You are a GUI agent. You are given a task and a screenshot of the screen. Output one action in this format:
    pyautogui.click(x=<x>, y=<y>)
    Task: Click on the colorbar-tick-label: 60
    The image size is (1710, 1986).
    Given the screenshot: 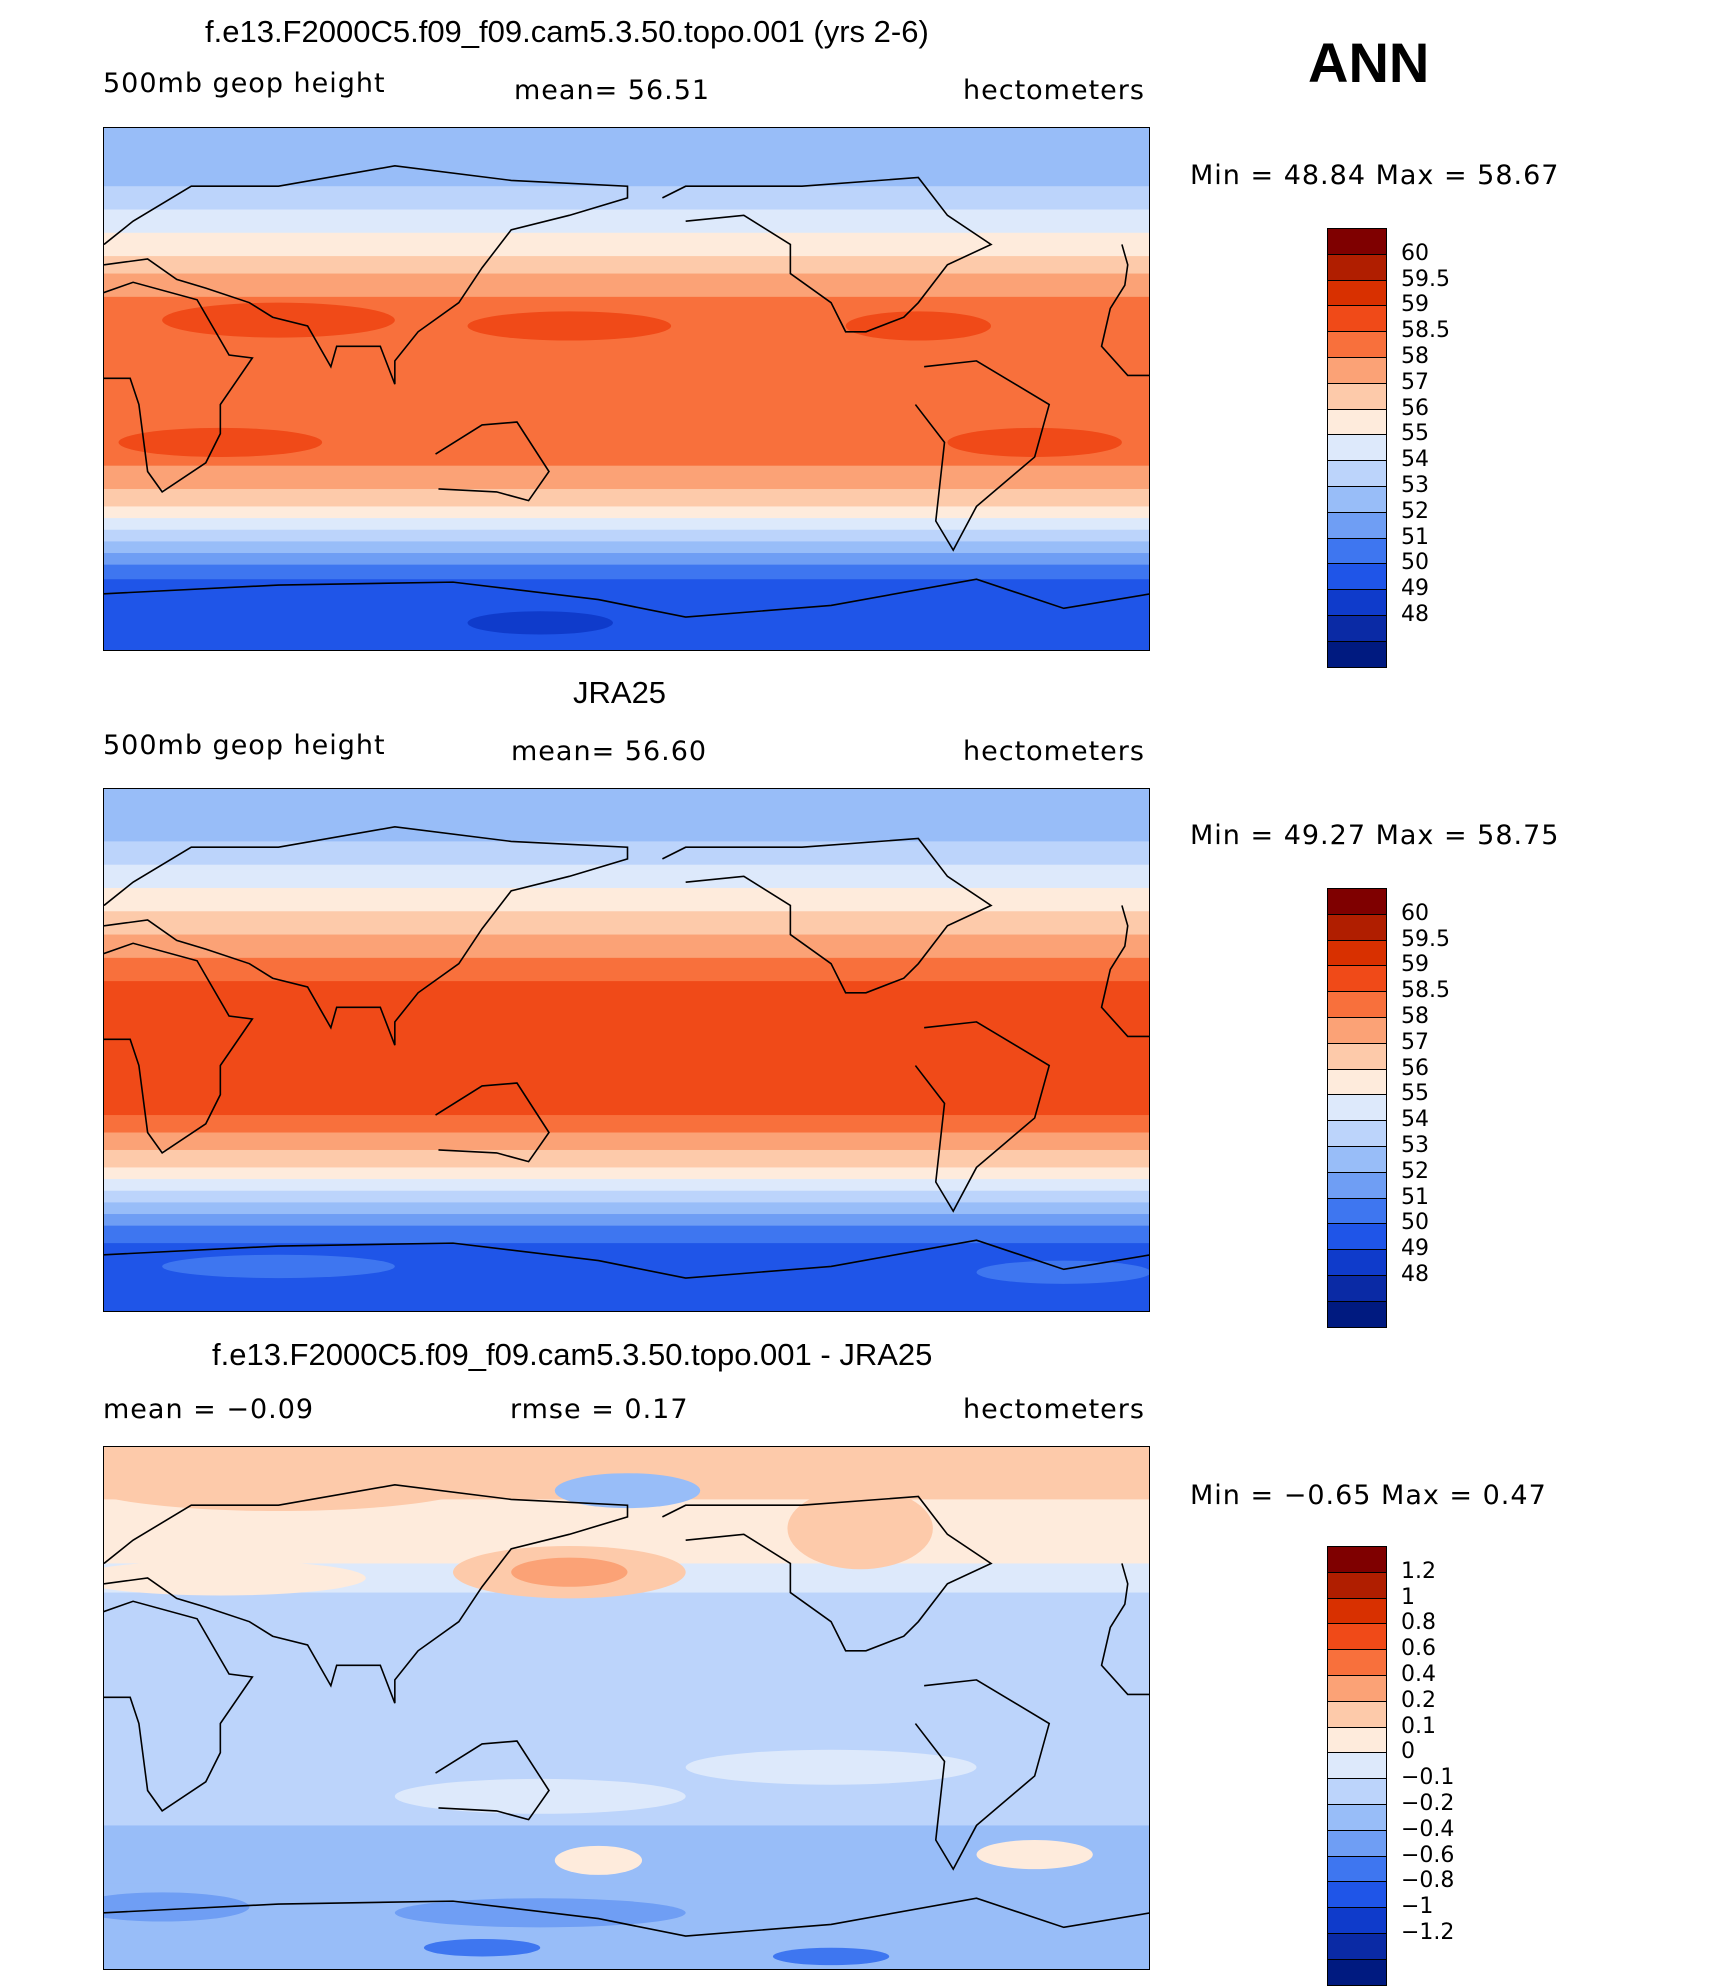 What is the action you would take?
    pyautogui.click(x=1415, y=913)
    